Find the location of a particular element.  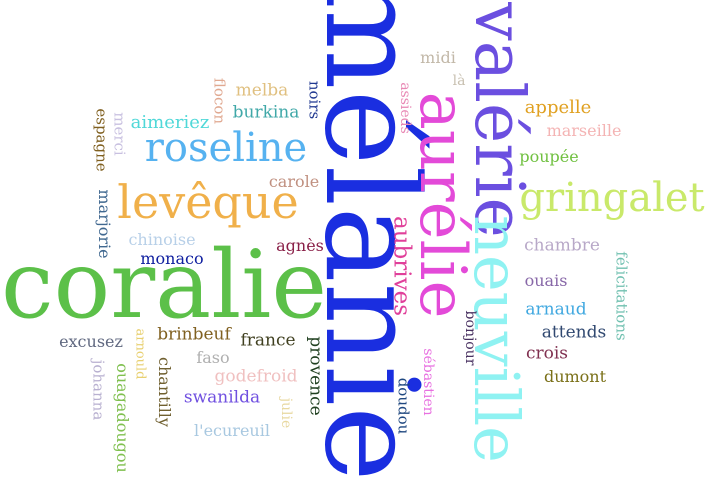

word-arnaud: arnaud is located at coordinates (556, 309).